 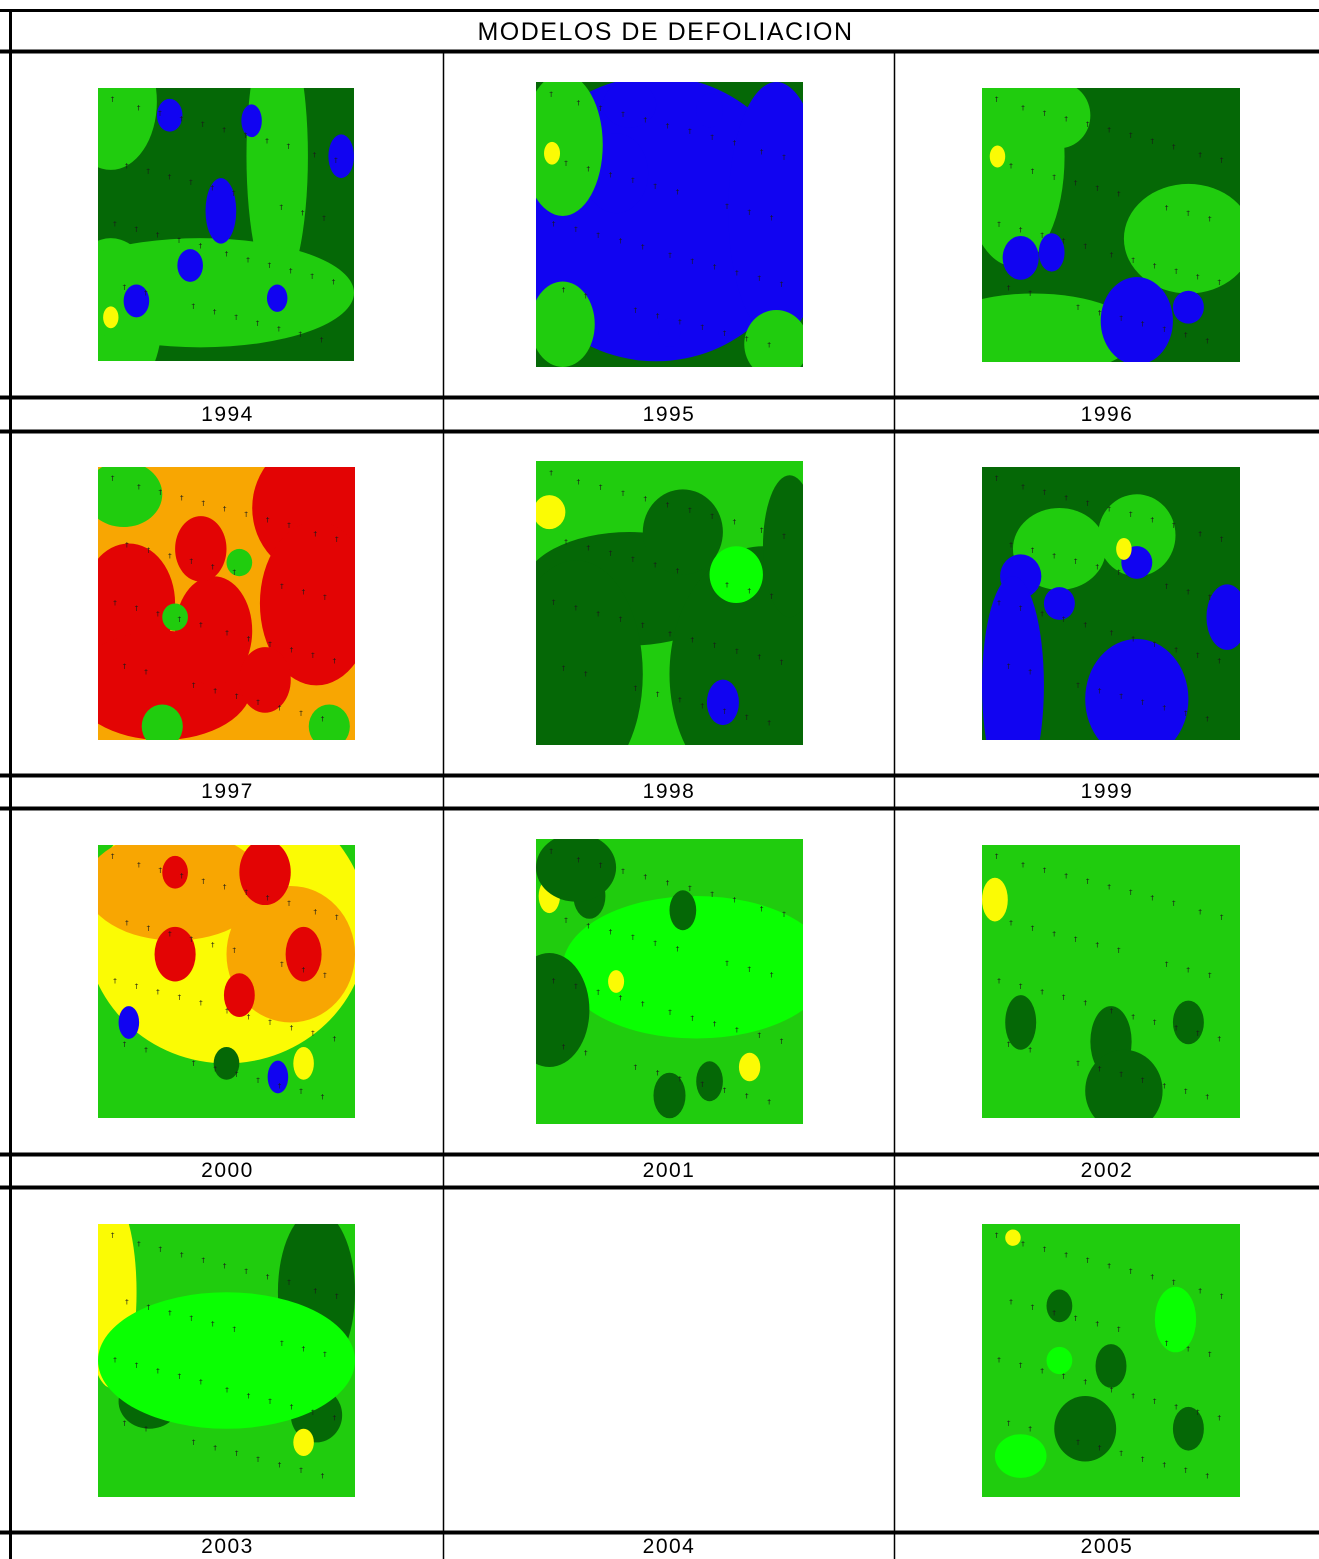 I want to click on defoliation-map-1997: † † † † † † † † † † † † † † † † † † † † † † † † † † † † † † † † † † † † † † † †, so click(x=226, y=603).